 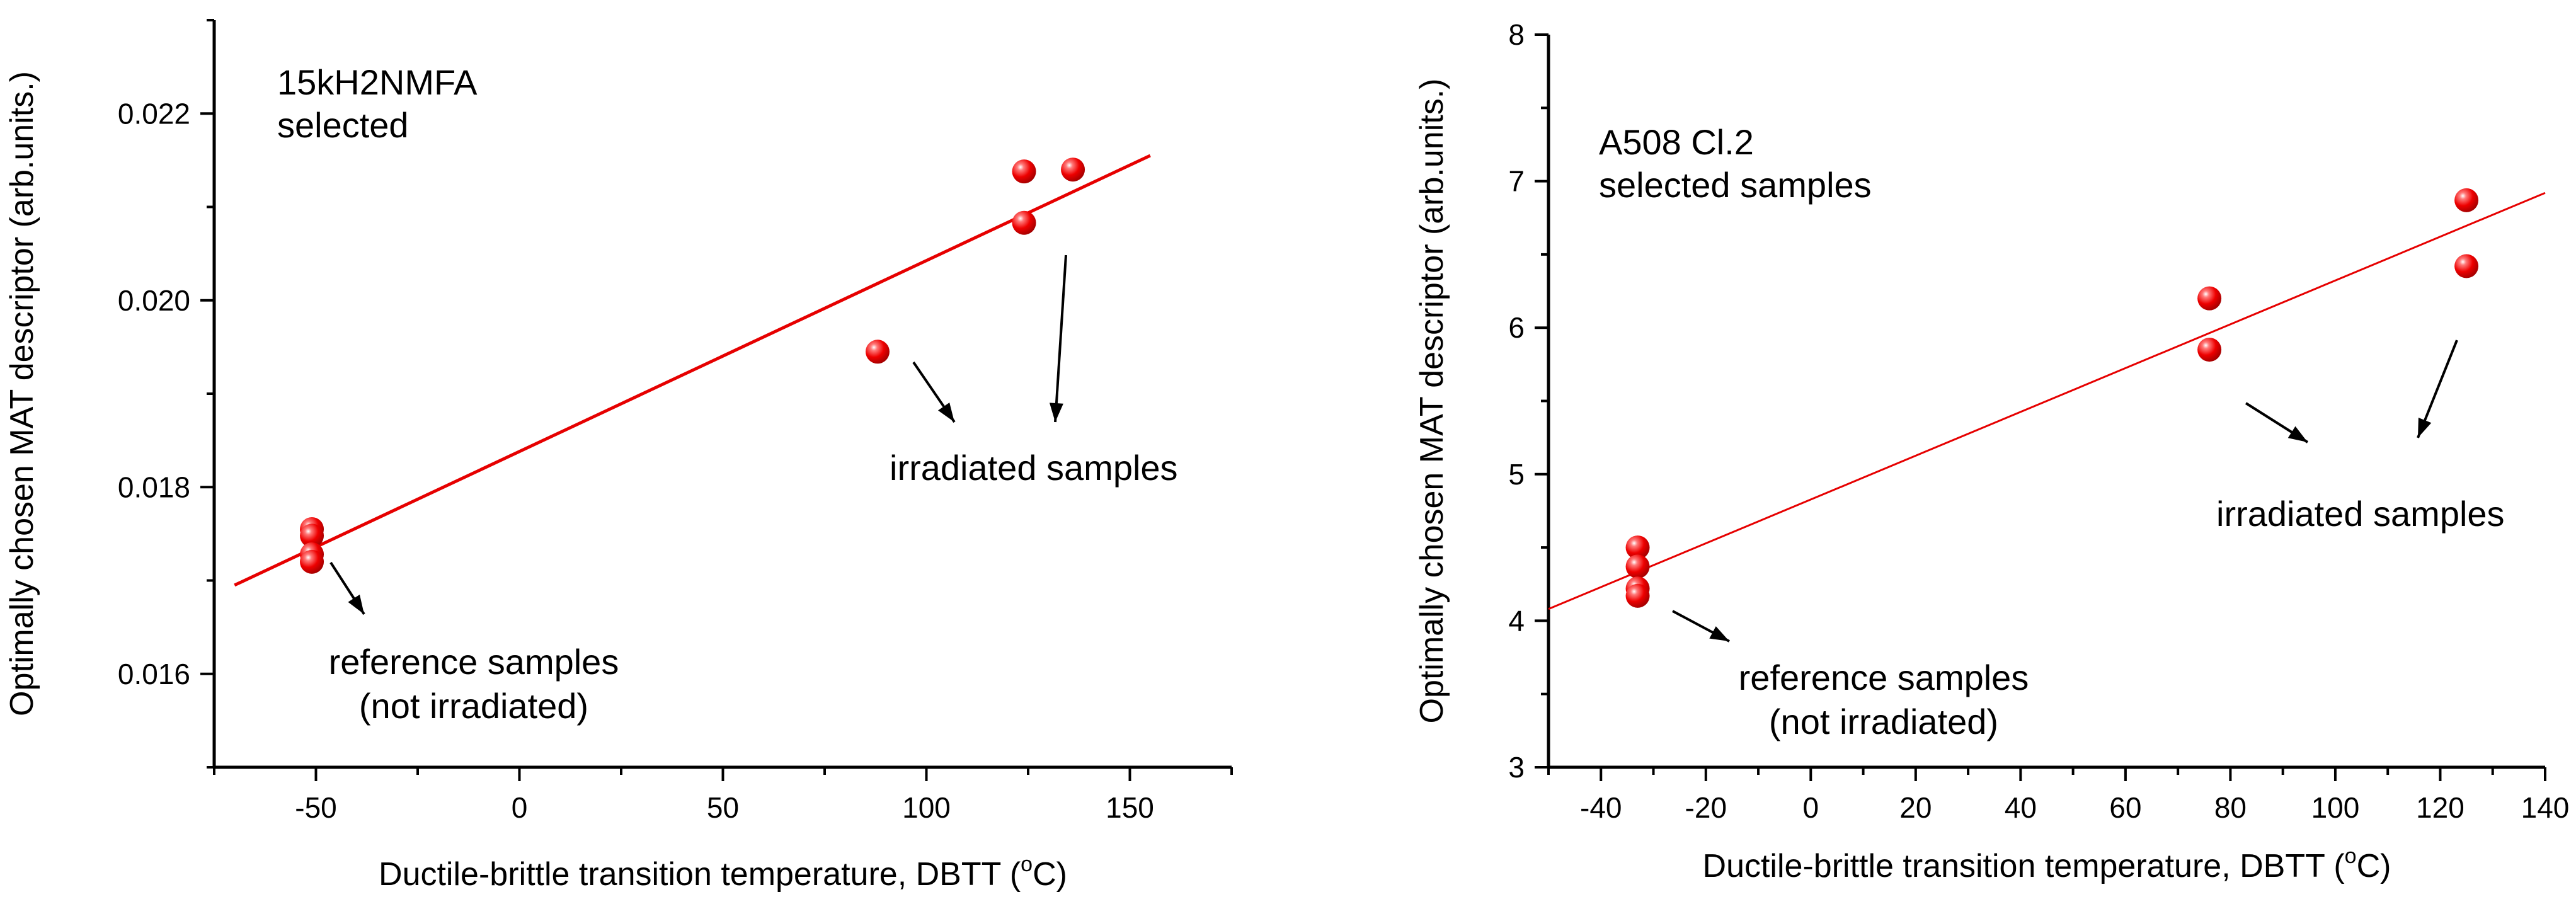 I want to click on y-tick-label: 0.020, so click(x=154, y=300).